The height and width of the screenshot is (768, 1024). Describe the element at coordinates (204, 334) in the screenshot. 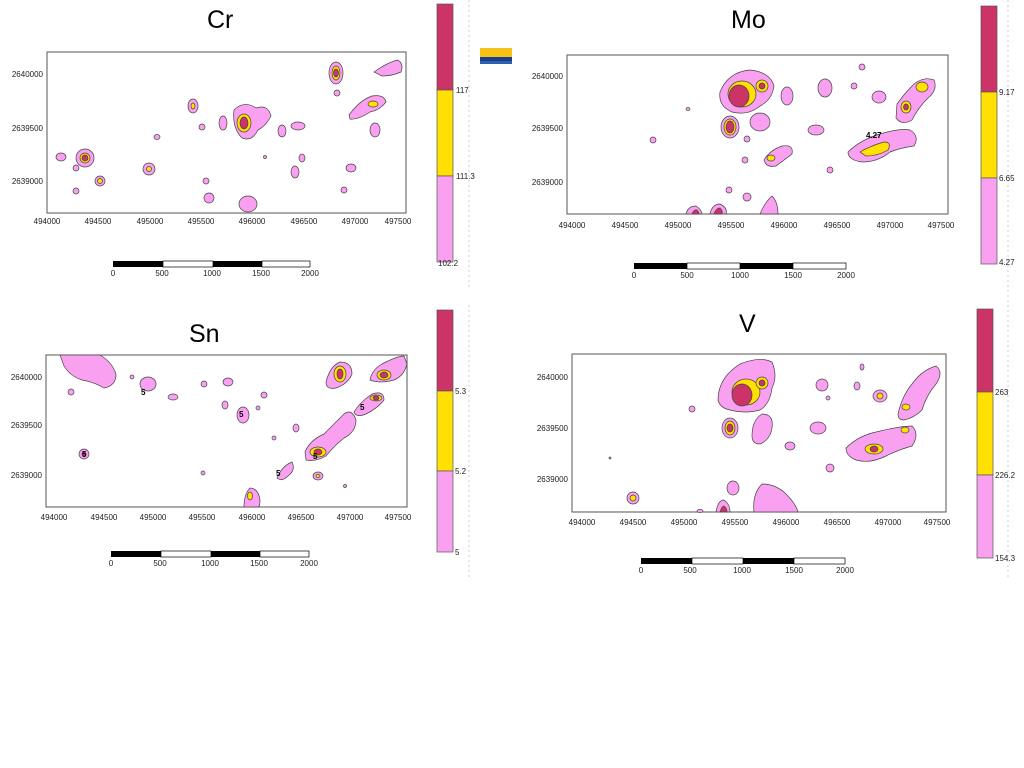

I see `map-title-sn: Sn` at that location.